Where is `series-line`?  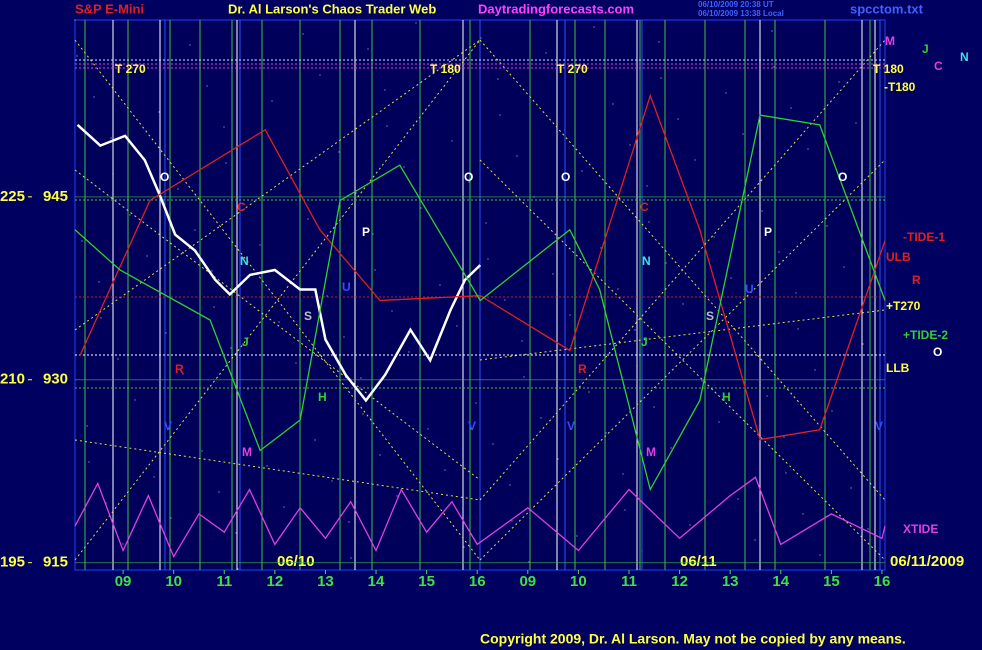 series-line is located at coordinates (480, 517).